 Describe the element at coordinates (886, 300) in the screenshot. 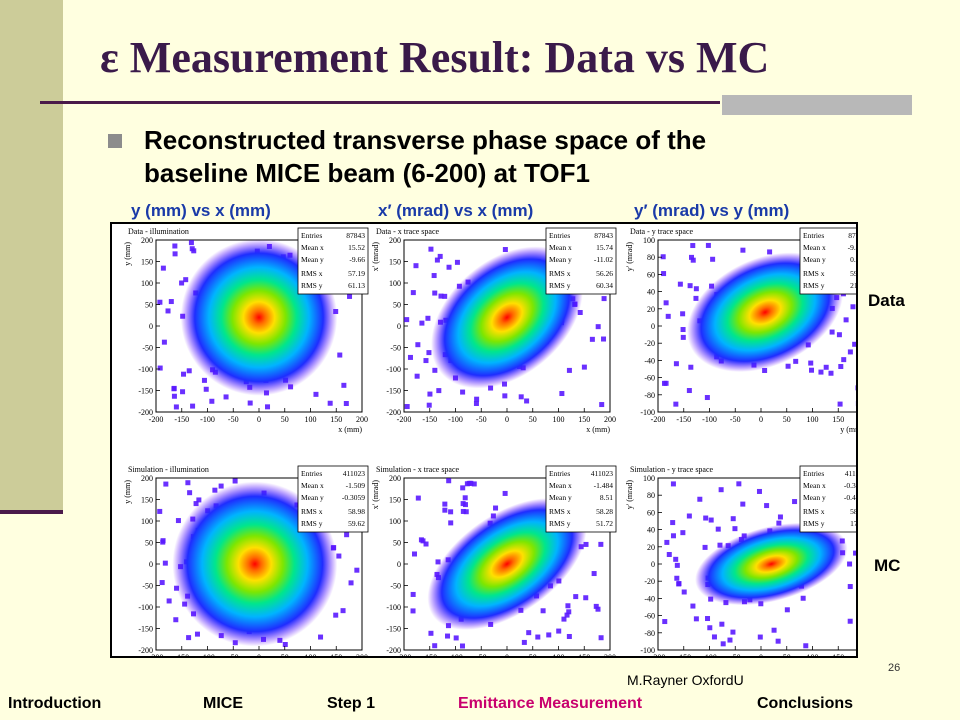

I see `row-label-data: Data` at that location.